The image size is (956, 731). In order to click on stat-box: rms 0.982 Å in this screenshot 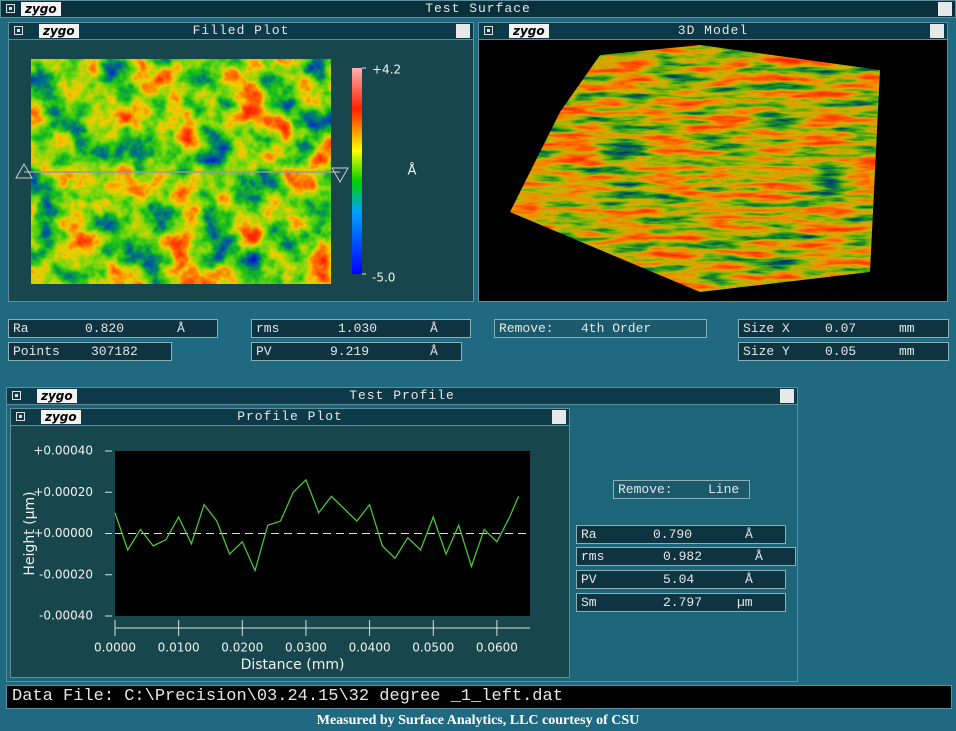, I will do `click(686, 556)`.